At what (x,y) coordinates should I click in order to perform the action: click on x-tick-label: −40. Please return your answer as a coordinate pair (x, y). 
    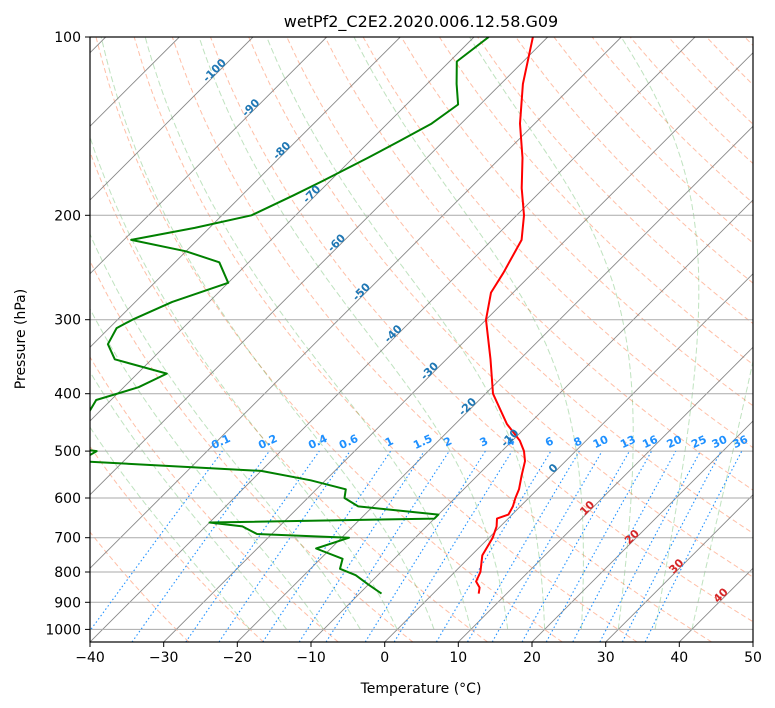
    Looking at the image, I should click on (90, 658).